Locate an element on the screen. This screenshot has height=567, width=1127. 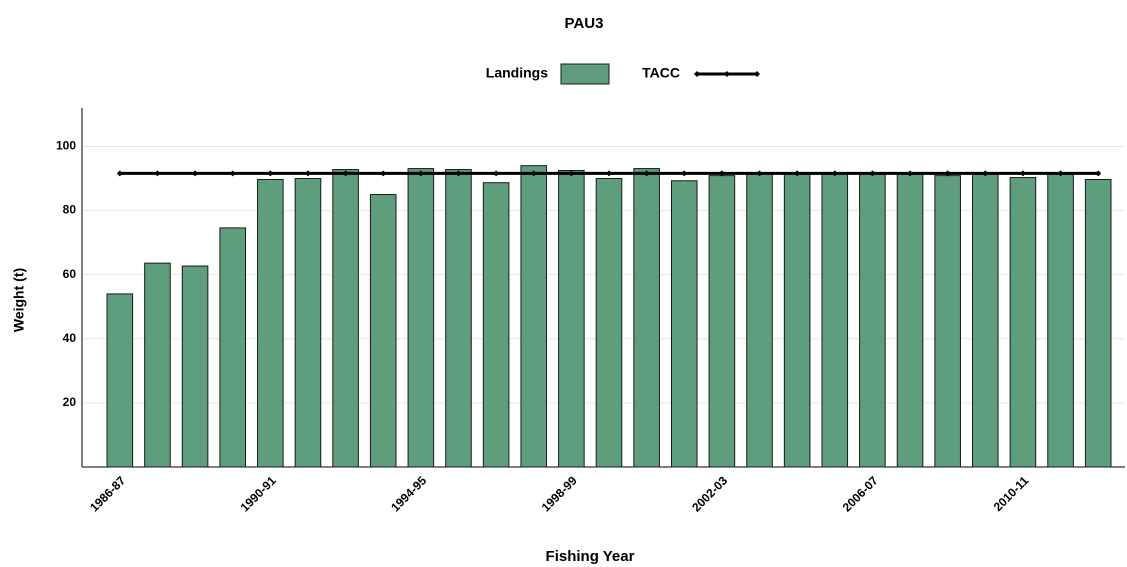
y-tick-label: 100 is located at coordinates (66, 146).